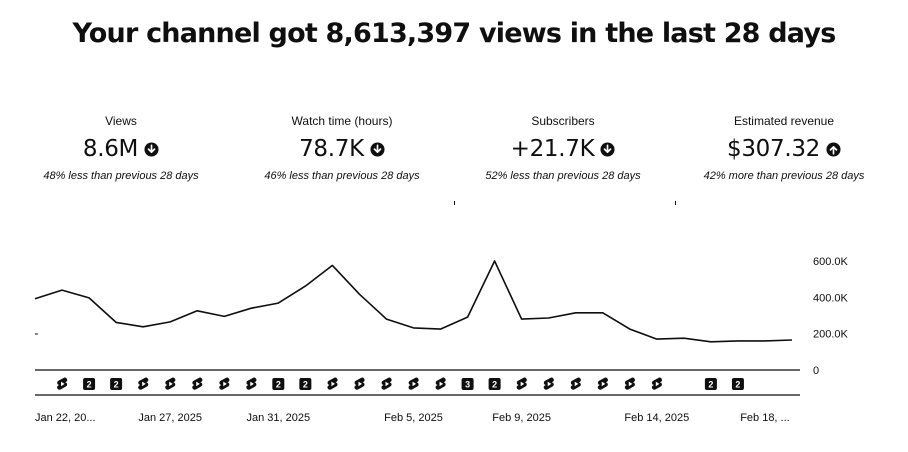 The height and width of the screenshot is (452, 908). Describe the element at coordinates (121, 176) in the screenshot. I see `metric-comparison: 48% less than previous 28 days` at that location.